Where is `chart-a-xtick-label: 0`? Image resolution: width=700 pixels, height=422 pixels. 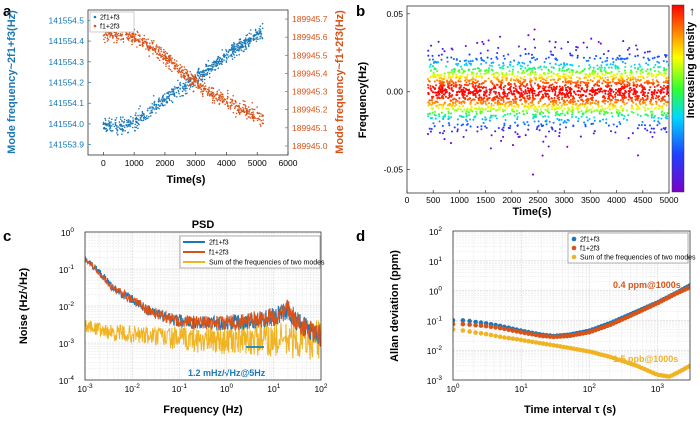 chart-a-xtick-label: 0 is located at coordinates (103, 163).